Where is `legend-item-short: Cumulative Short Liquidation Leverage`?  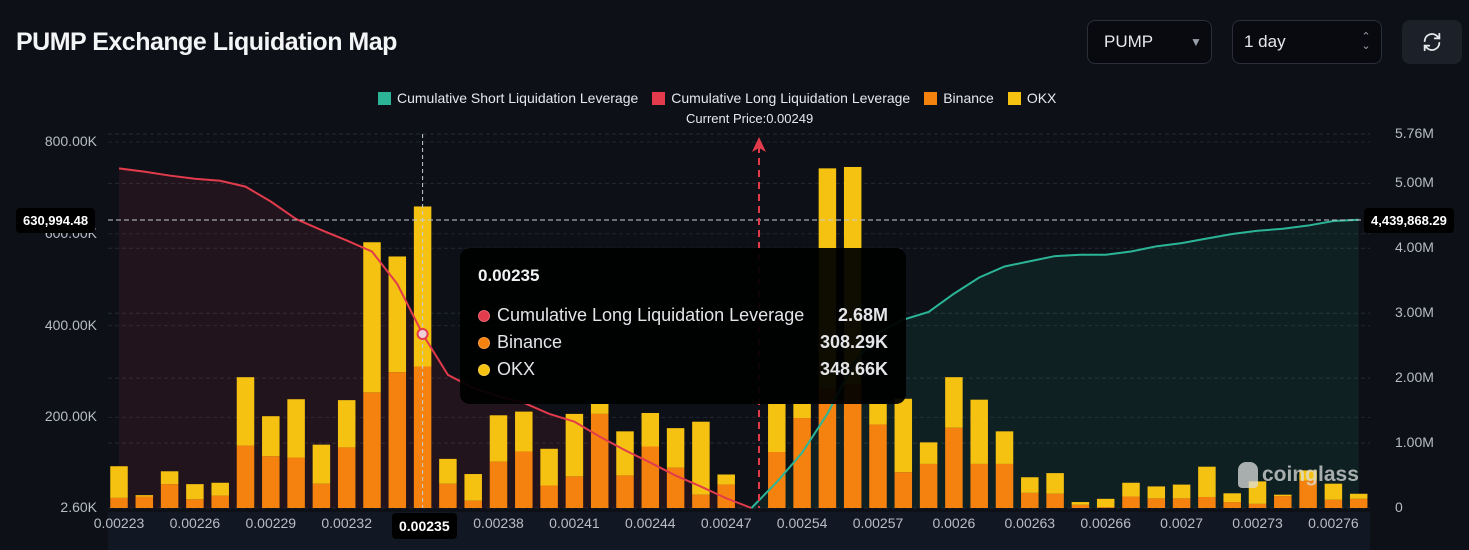 legend-item-short: Cumulative Short Liquidation Leverage is located at coordinates (508, 98).